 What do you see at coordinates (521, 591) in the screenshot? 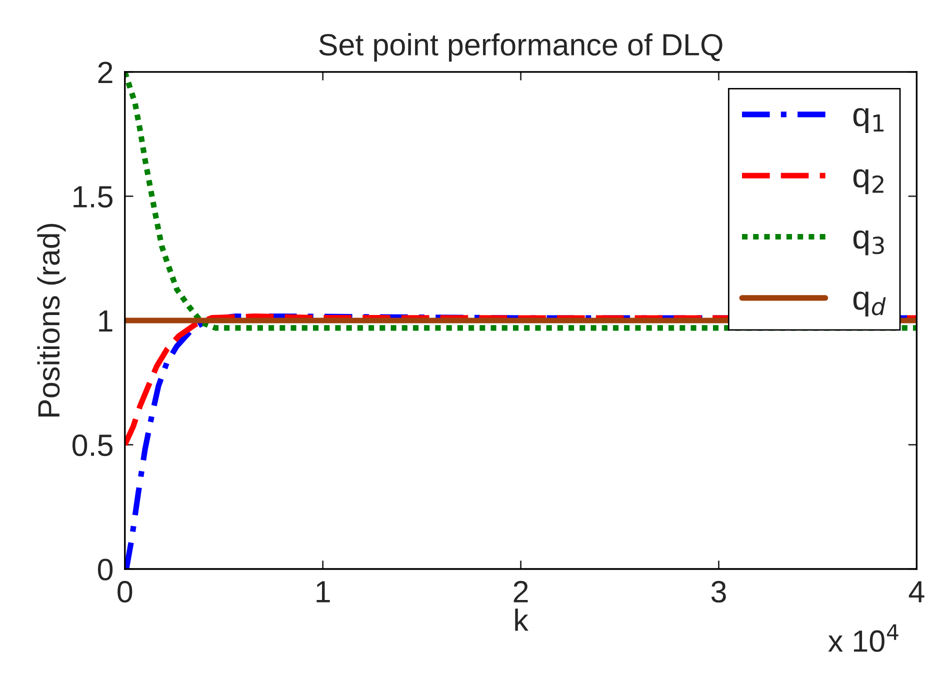
I see `x-tick-label: 2` at bounding box center [521, 591].